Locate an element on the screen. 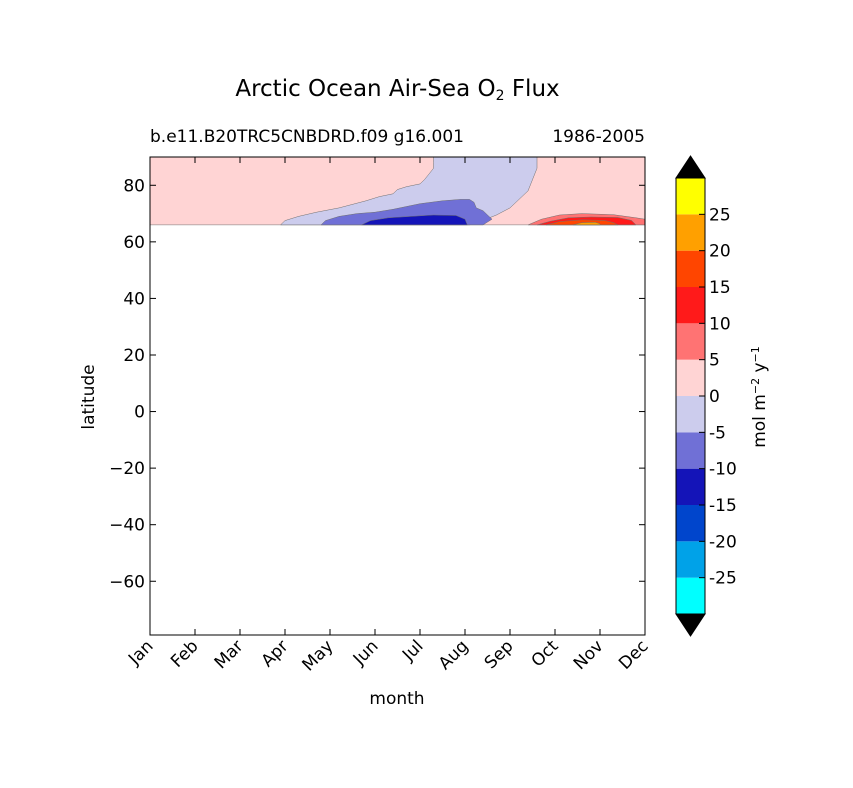  subtitle-run-name: b.e11.B20TRC5CNBDRD.f09 g16.001 is located at coordinates (307, 137).